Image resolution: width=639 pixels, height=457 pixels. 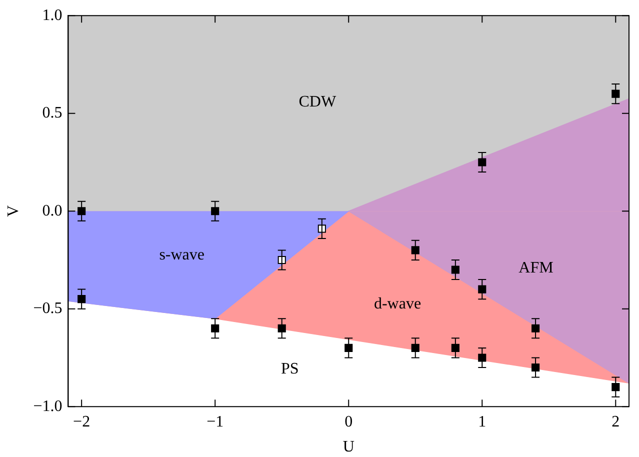 I want to click on series-label: d-wave, so click(x=398, y=303).